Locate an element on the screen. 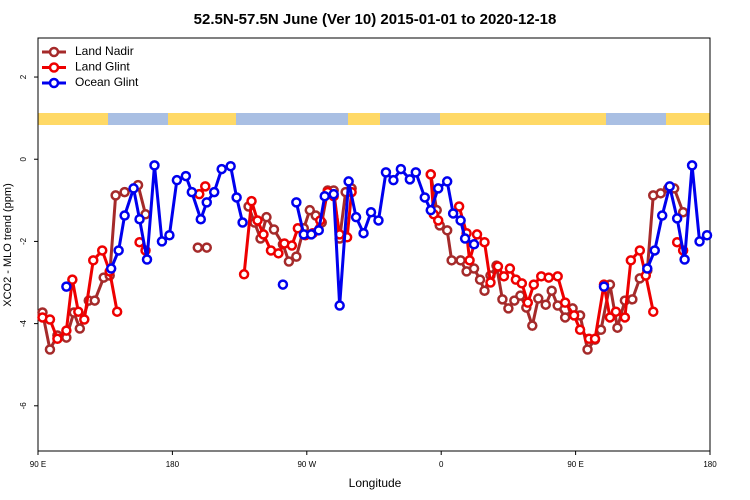 The image size is (750, 500). legend-label: Land Nadir is located at coordinates (104, 51).